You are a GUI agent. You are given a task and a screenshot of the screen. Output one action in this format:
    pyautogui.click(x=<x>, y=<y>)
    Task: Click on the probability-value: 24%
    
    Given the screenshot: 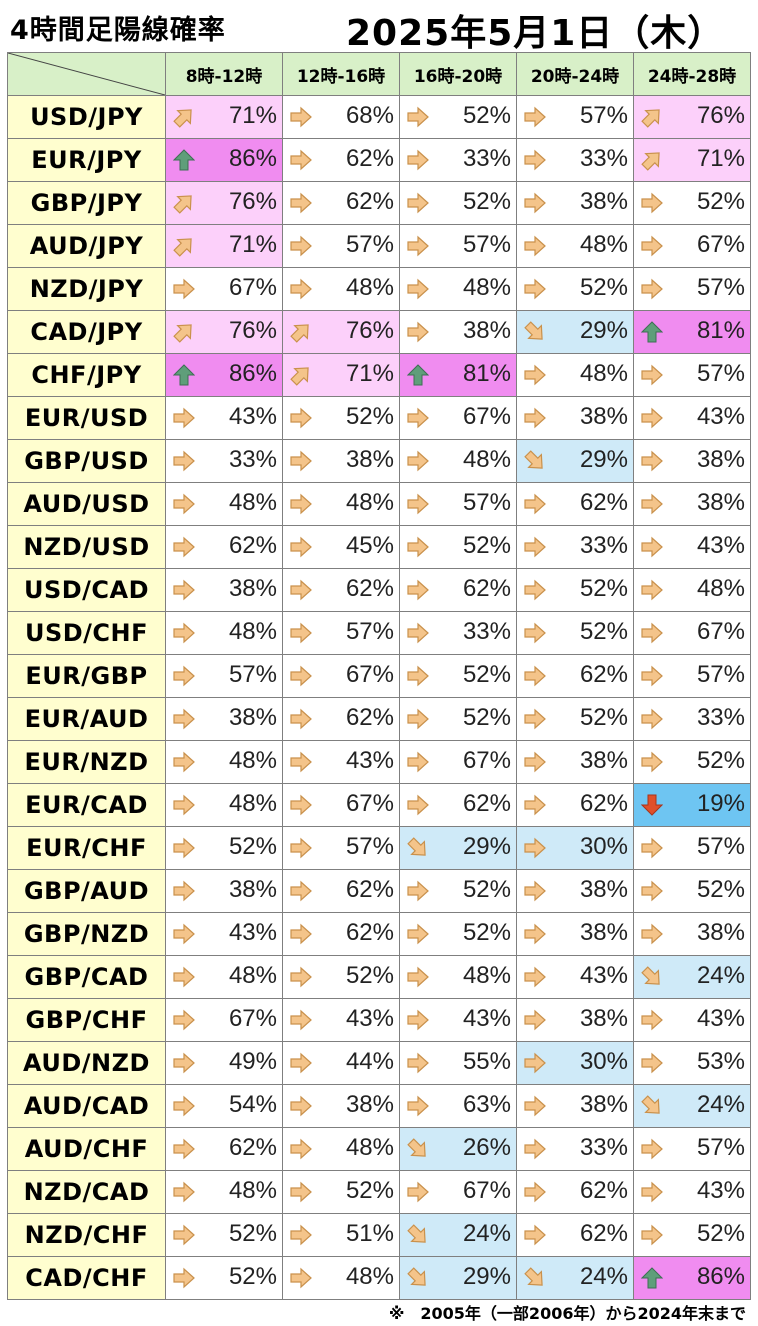 What is the action you would take?
    pyautogui.click(x=603, y=1276)
    